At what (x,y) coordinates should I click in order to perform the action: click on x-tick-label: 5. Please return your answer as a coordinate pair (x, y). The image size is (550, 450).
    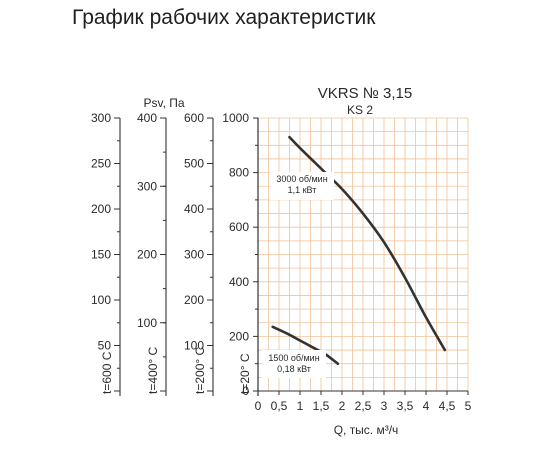
    Looking at the image, I should click on (468, 406).